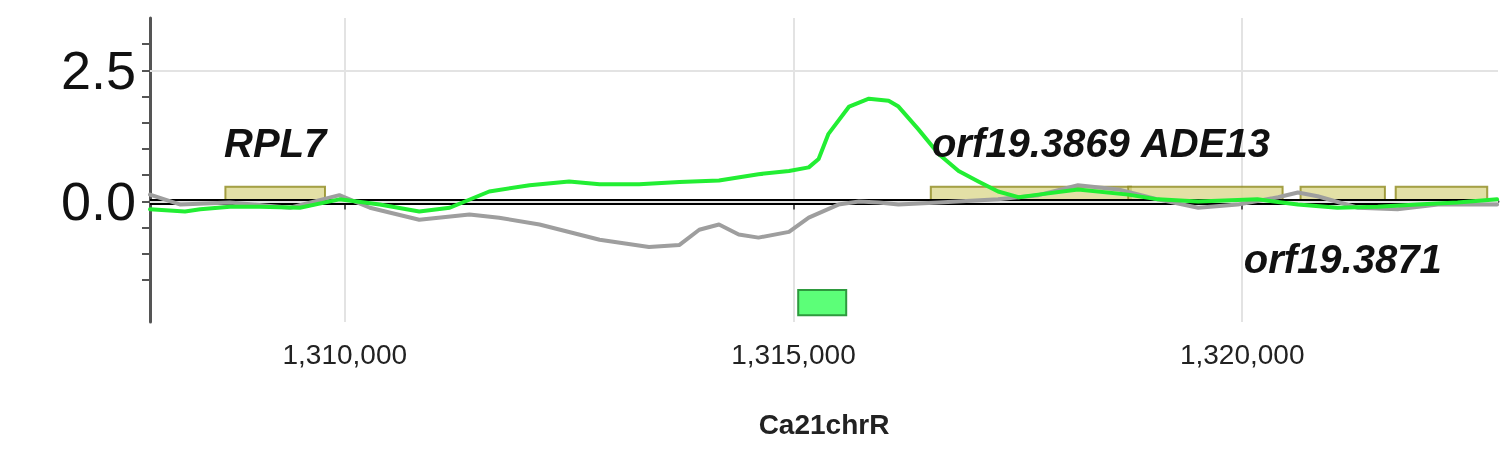 This screenshot has width=1500, height=452. Describe the element at coordinates (1204, 143) in the screenshot. I see `band-label: ADE13` at that location.